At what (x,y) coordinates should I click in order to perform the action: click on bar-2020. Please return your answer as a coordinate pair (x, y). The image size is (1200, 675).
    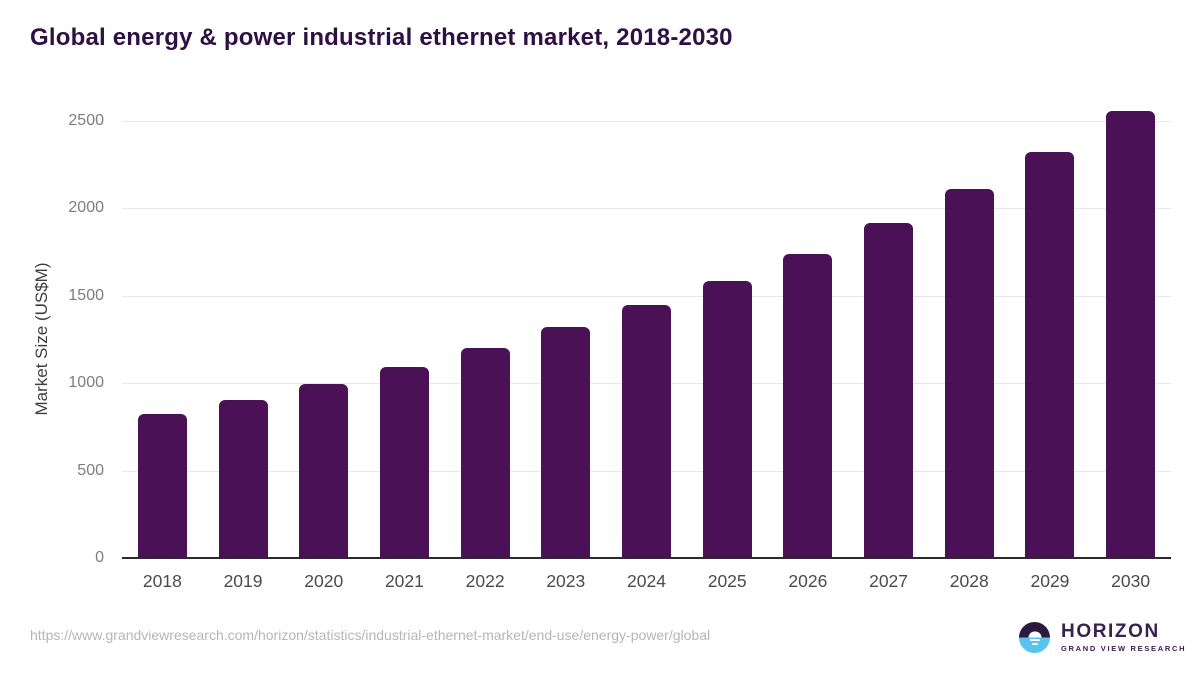
    Looking at the image, I should click on (324, 471).